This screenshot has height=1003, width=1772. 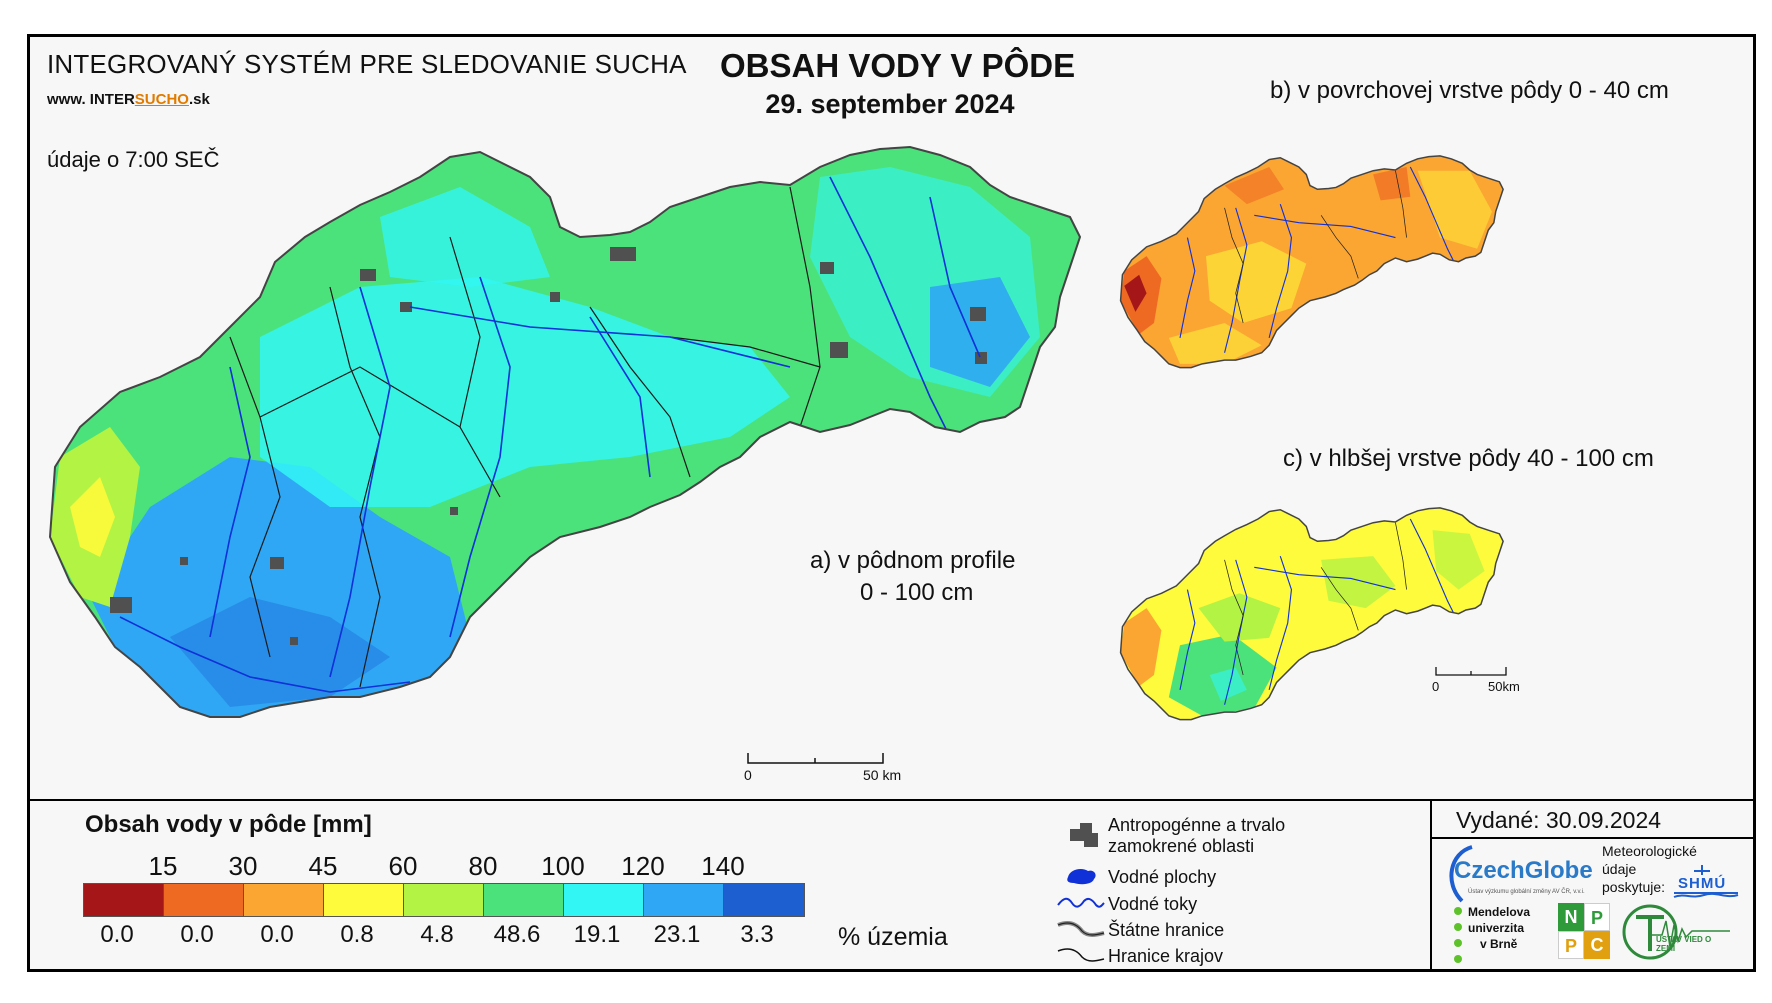 What do you see at coordinates (1436, 686) in the screenshot?
I see `small-scalebar-zero: 0` at bounding box center [1436, 686].